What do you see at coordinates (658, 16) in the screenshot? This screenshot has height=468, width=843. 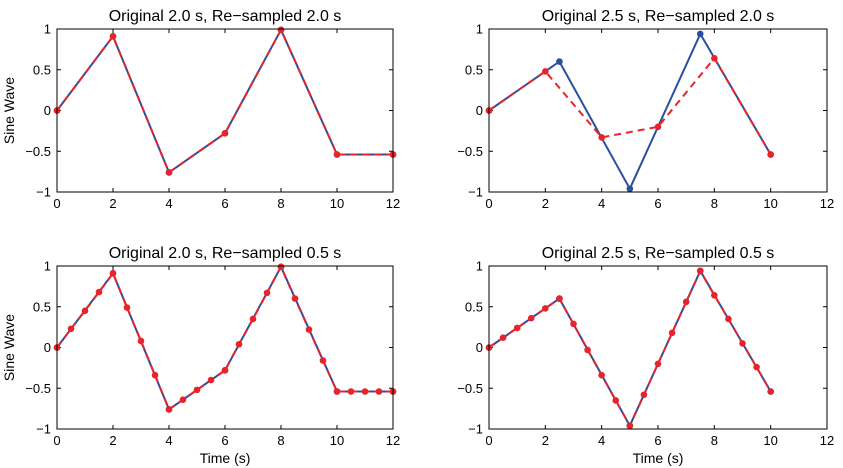 I see `subplot-title: Original 2.5 s, Re−sampled 2.0 s` at bounding box center [658, 16].